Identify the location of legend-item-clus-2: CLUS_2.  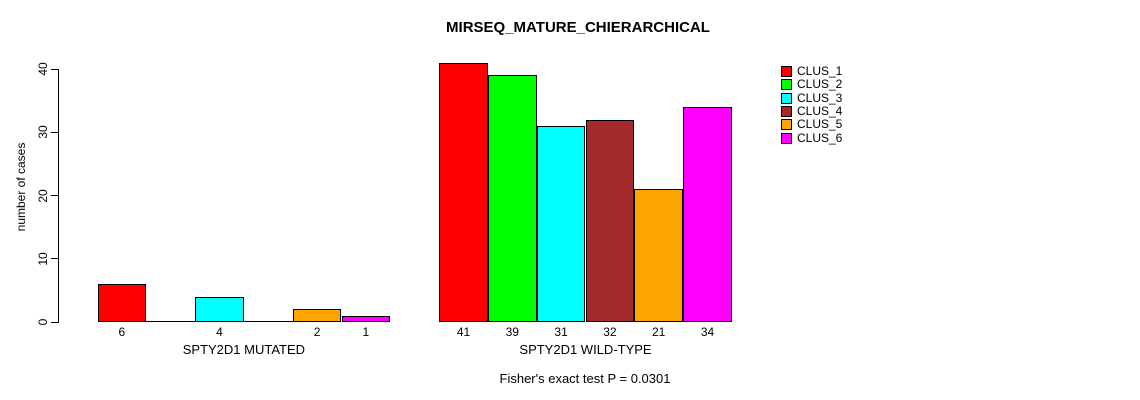
(812, 84).